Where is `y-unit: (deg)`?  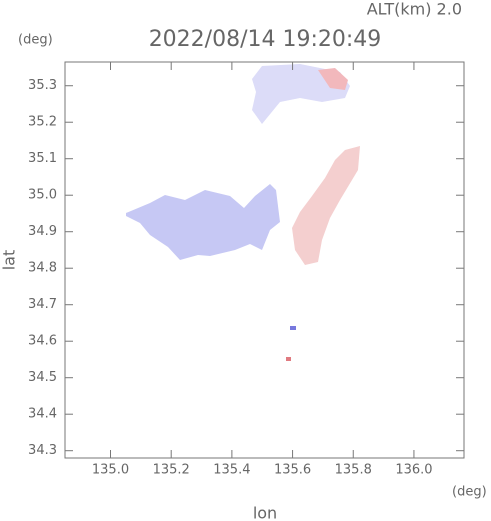 y-unit: (deg) is located at coordinates (35, 40).